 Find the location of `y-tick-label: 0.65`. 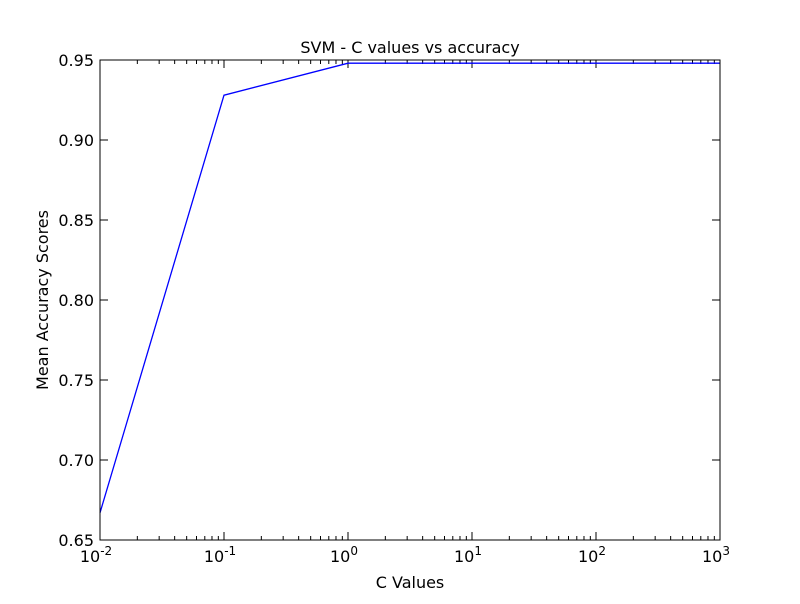

y-tick-label: 0.65 is located at coordinates (76, 540).